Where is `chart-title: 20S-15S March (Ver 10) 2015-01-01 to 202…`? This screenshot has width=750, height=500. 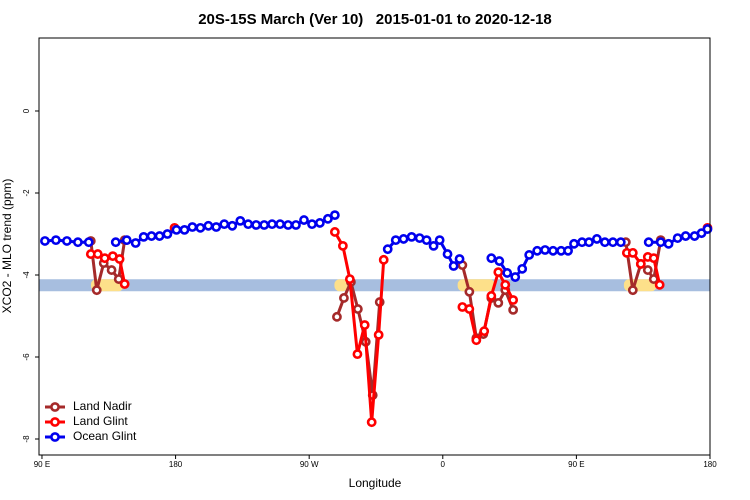
chart-title: 20S-15S March (Ver 10) 2015-01-01 to 202… is located at coordinates (375, 19).